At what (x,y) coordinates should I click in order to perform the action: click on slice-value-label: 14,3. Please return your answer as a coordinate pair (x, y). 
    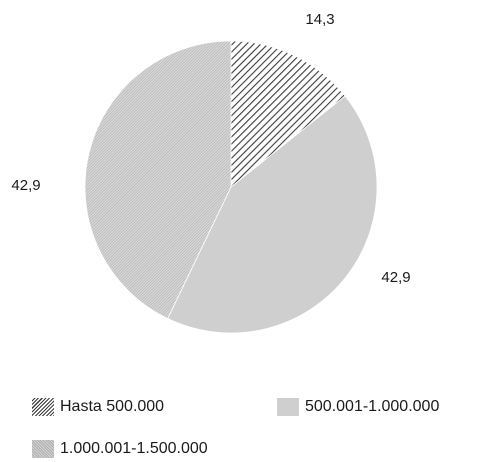
    Looking at the image, I should click on (319, 19).